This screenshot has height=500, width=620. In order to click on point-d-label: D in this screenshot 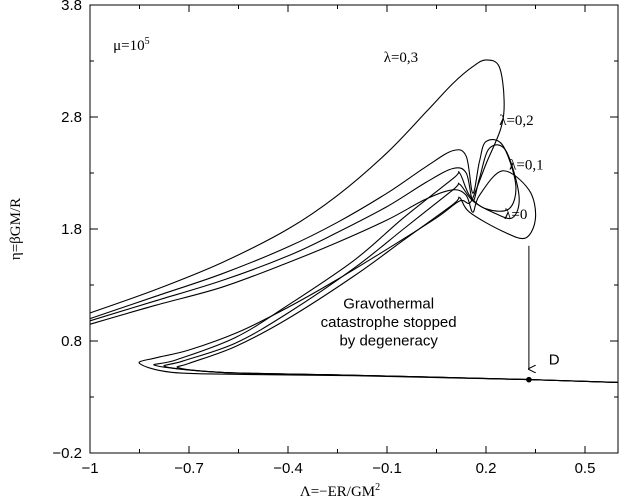, I will do `click(554, 360)`.